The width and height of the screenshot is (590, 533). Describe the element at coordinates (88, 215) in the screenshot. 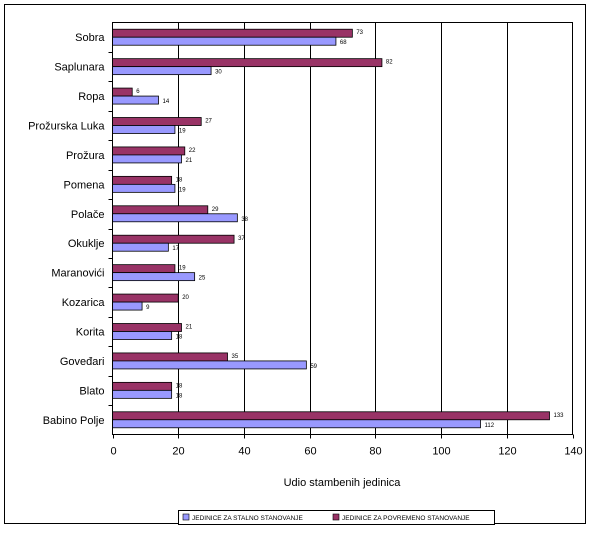

I see `category-label: Polače` at that location.